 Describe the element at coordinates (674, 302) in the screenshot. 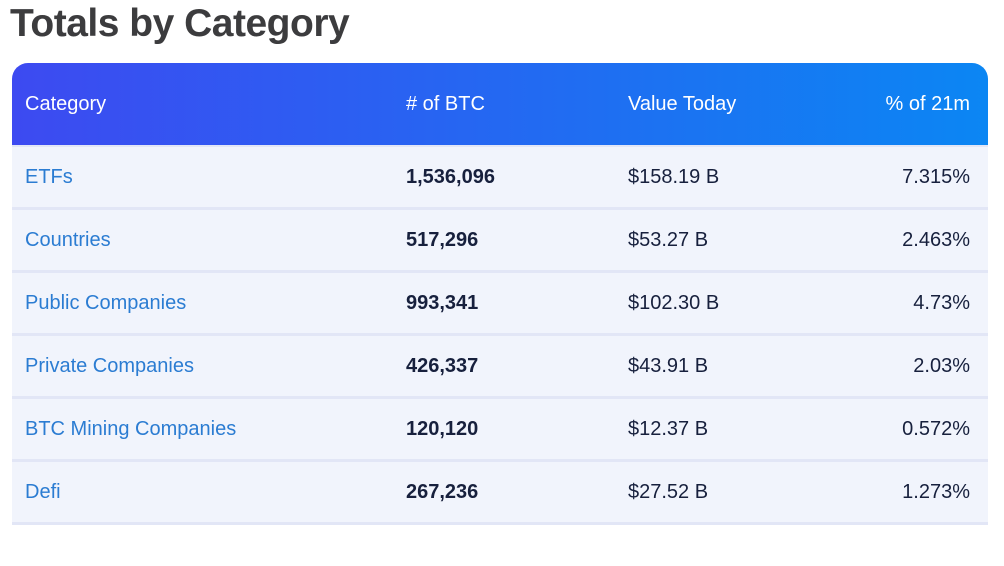

I see `value-today-cell: $102.30 B` at that location.